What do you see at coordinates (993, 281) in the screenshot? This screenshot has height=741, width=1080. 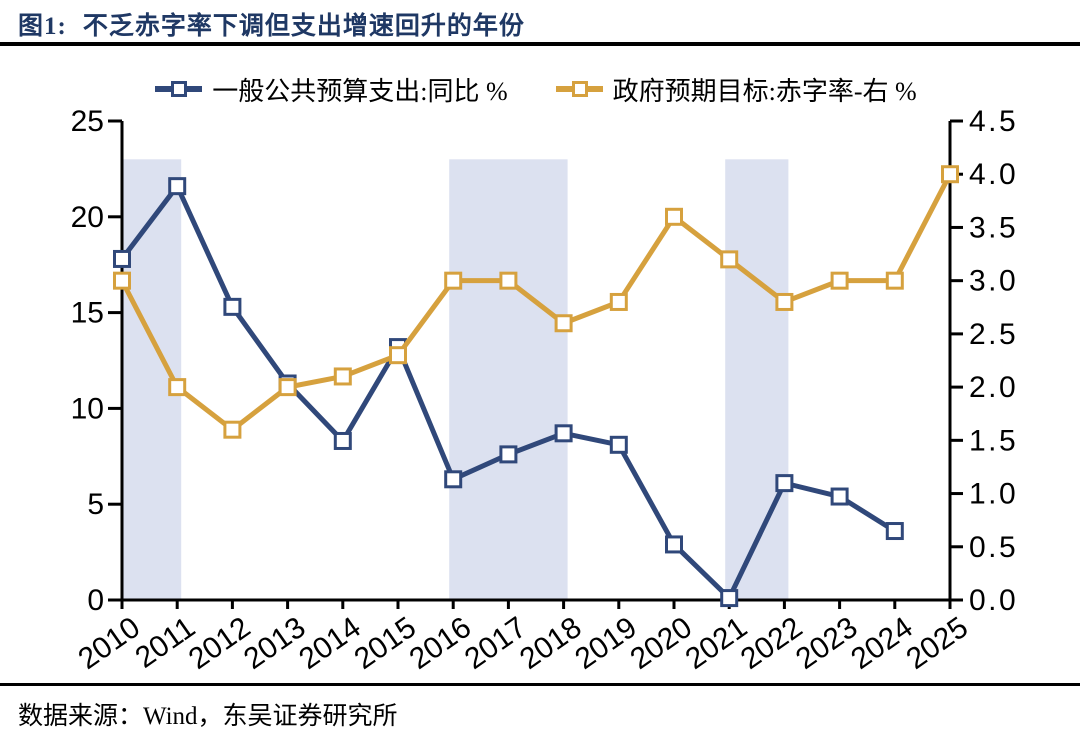 I see `right-tick-label: 3.0` at bounding box center [993, 281].